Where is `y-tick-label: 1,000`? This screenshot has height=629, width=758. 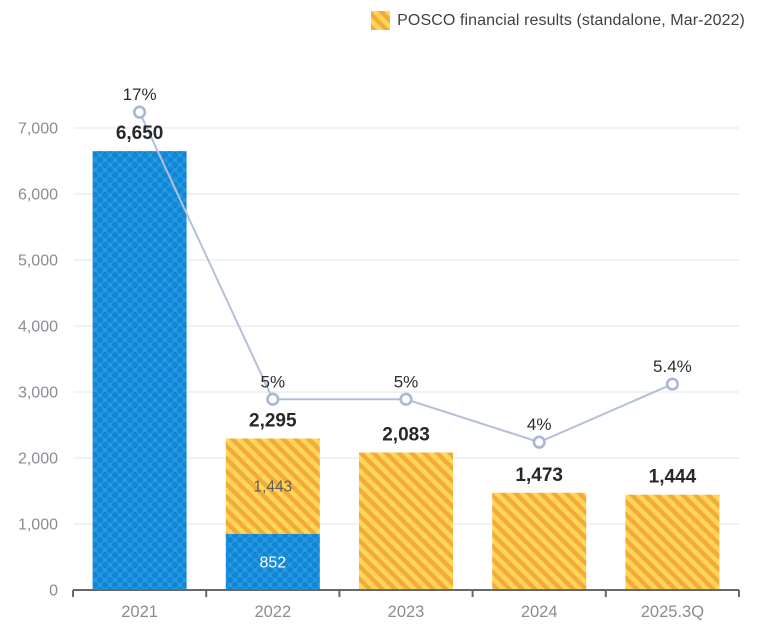
y-tick-label: 1,000 is located at coordinates (38, 525).